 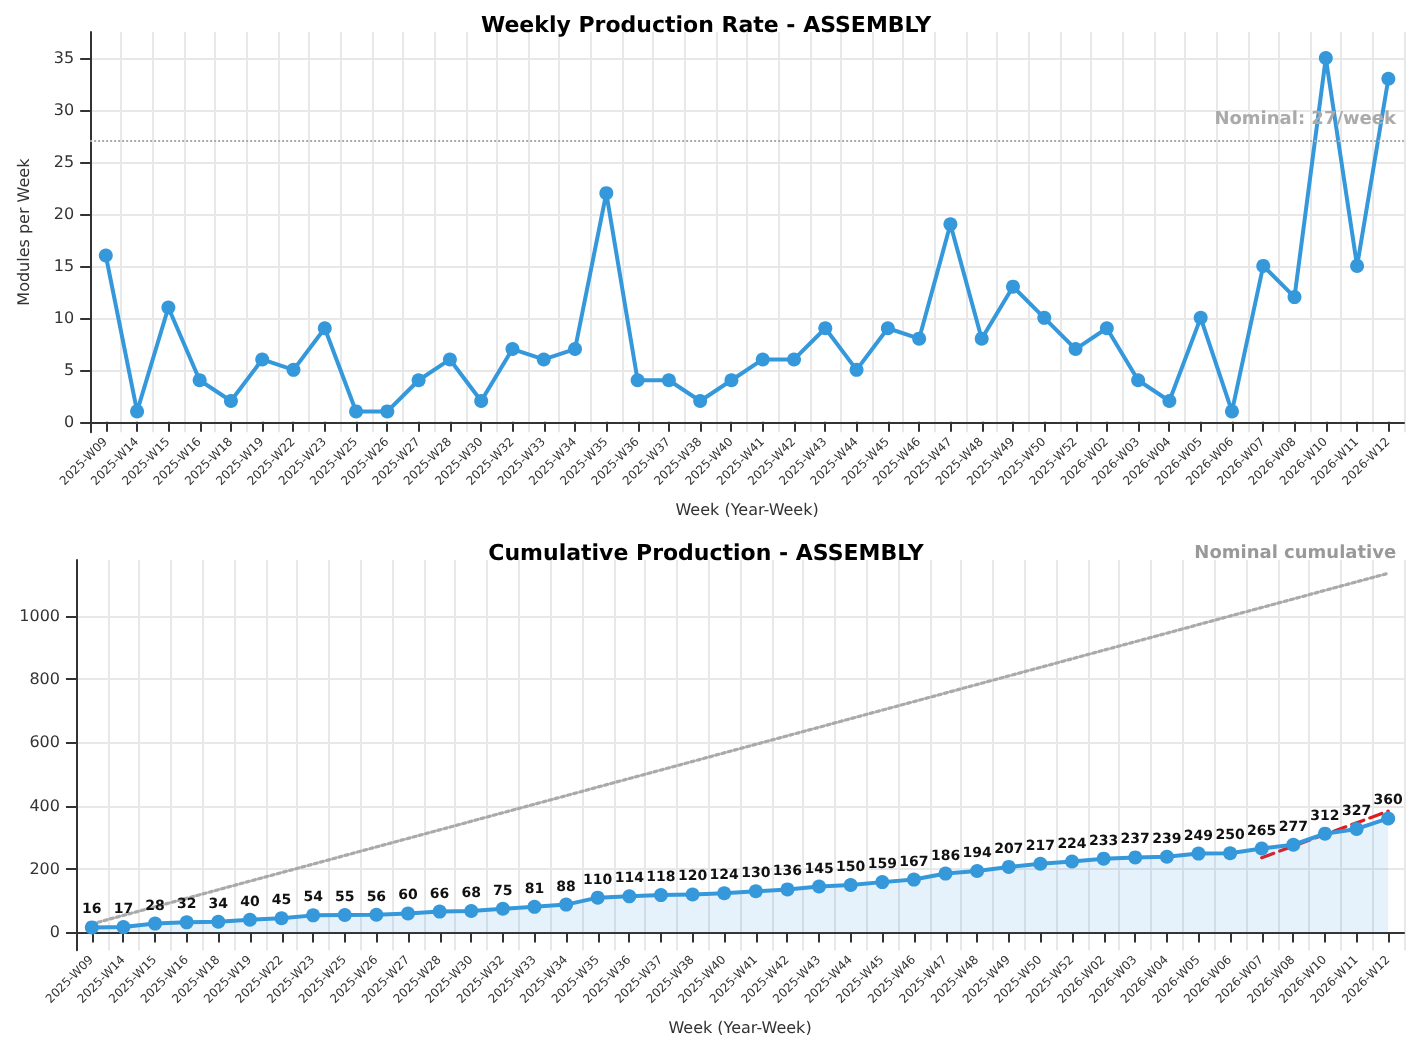 What do you see at coordinates (64, 317) in the screenshot?
I see `y-tick-label: 10` at bounding box center [64, 317].